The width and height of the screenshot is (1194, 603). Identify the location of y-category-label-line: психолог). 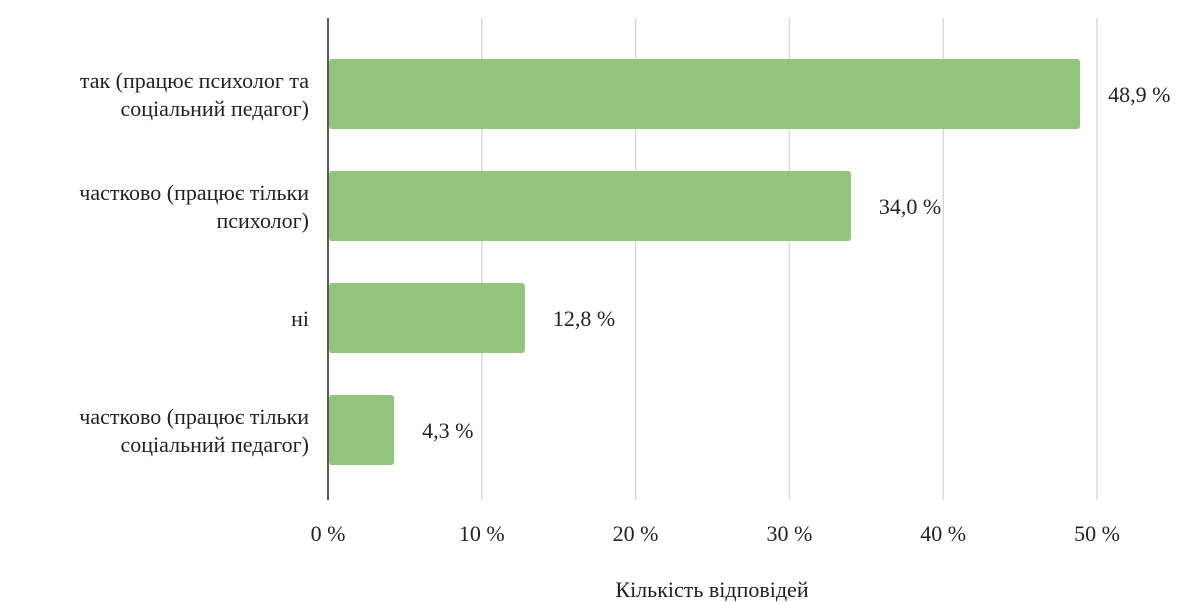
(262, 220).